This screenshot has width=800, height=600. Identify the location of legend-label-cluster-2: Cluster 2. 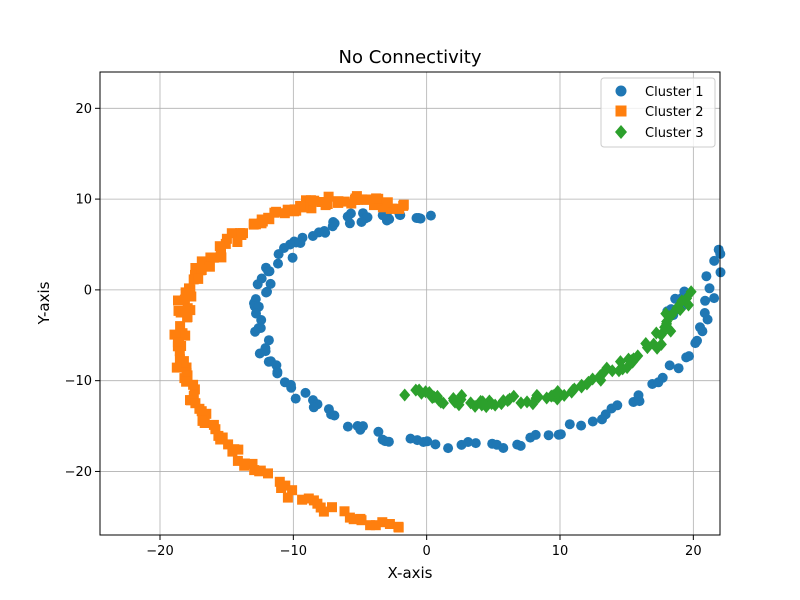
(674, 112).